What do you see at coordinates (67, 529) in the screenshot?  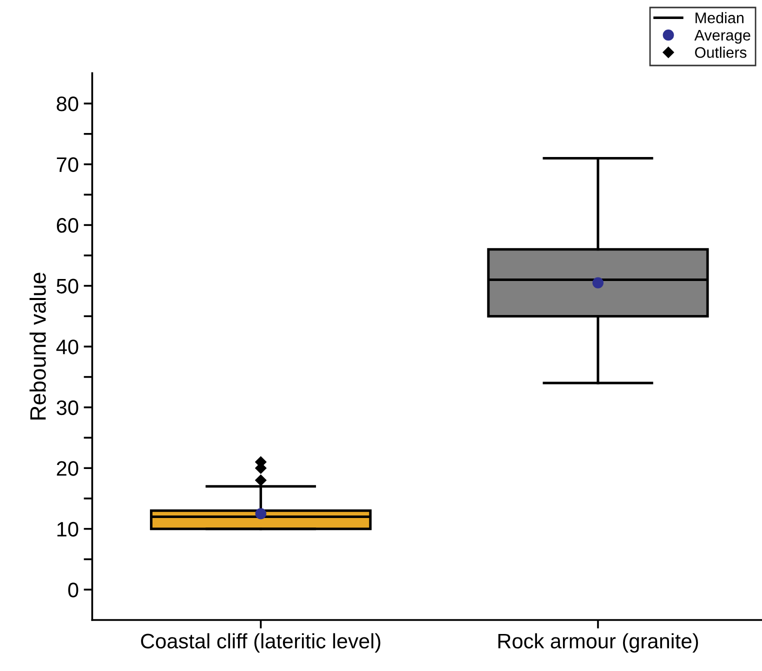 I see `y-tick-label: 10` at bounding box center [67, 529].